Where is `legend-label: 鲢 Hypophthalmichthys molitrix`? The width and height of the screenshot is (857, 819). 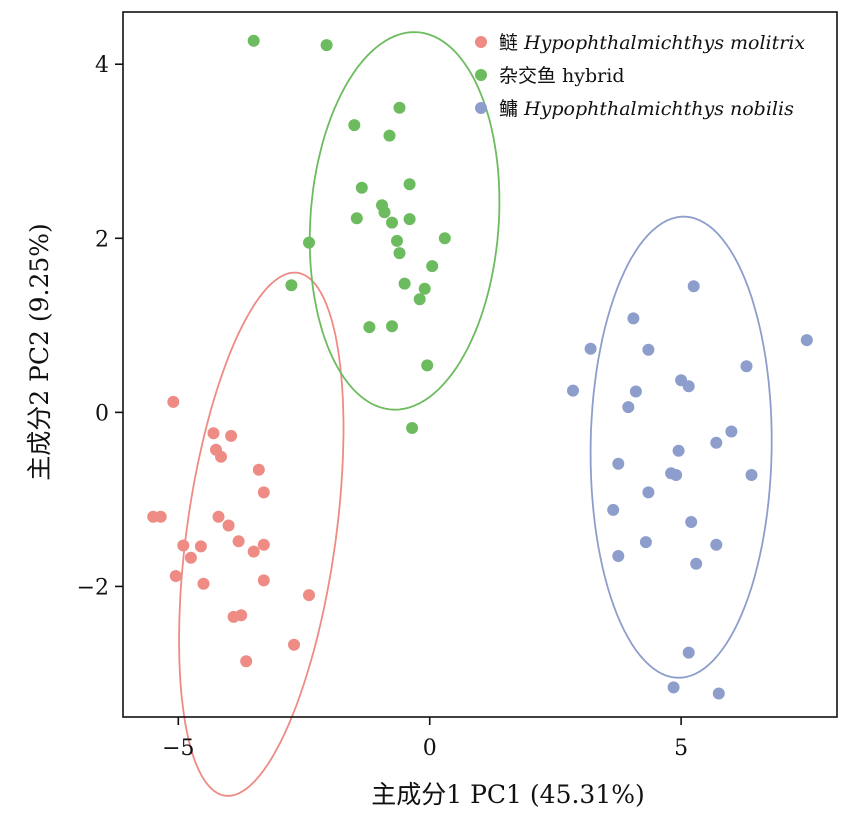
legend-label: 鲢 Hypophthalmichthys molitrix is located at coordinates (652, 43).